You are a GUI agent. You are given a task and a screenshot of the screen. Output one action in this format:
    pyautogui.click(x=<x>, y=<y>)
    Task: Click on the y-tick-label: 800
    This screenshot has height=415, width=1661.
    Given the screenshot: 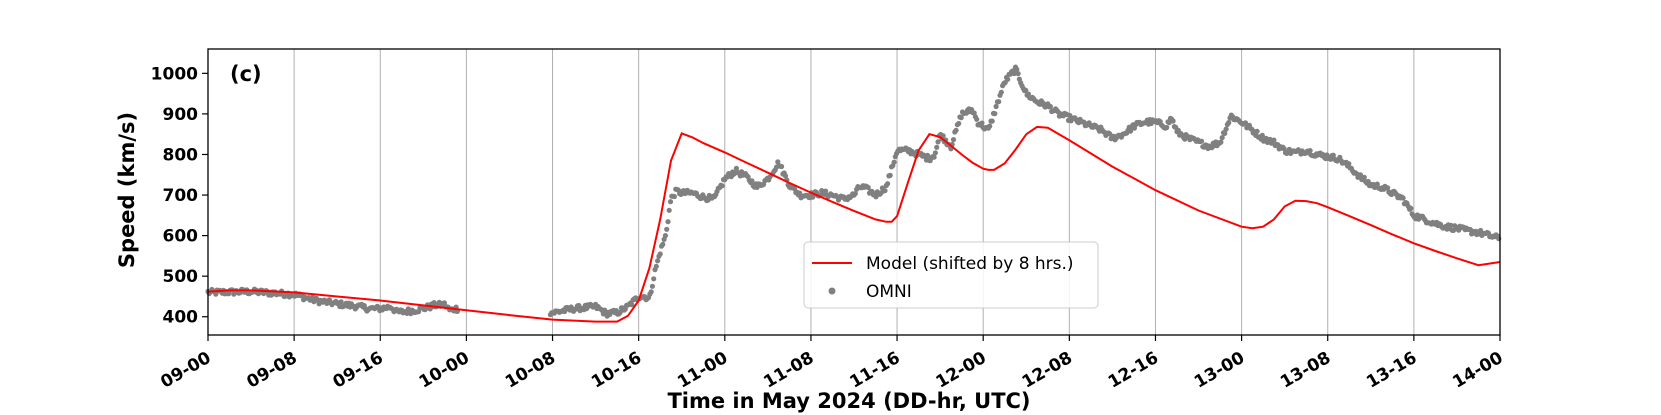 What is the action you would take?
    pyautogui.click(x=181, y=155)
    